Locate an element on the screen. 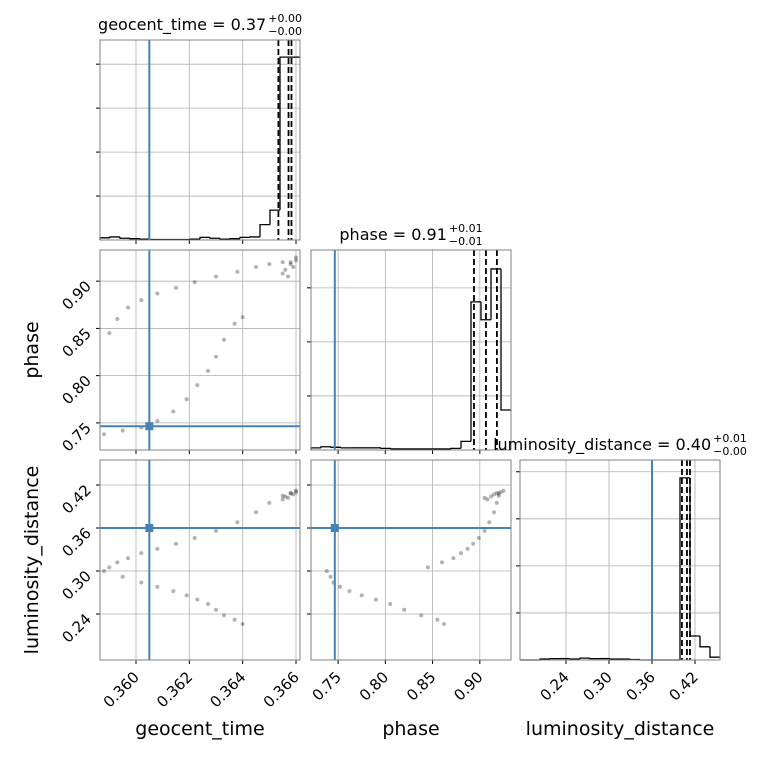 The image size is (760, 760). y-tick-label: 0.30 is located at coordinates (76, 585).